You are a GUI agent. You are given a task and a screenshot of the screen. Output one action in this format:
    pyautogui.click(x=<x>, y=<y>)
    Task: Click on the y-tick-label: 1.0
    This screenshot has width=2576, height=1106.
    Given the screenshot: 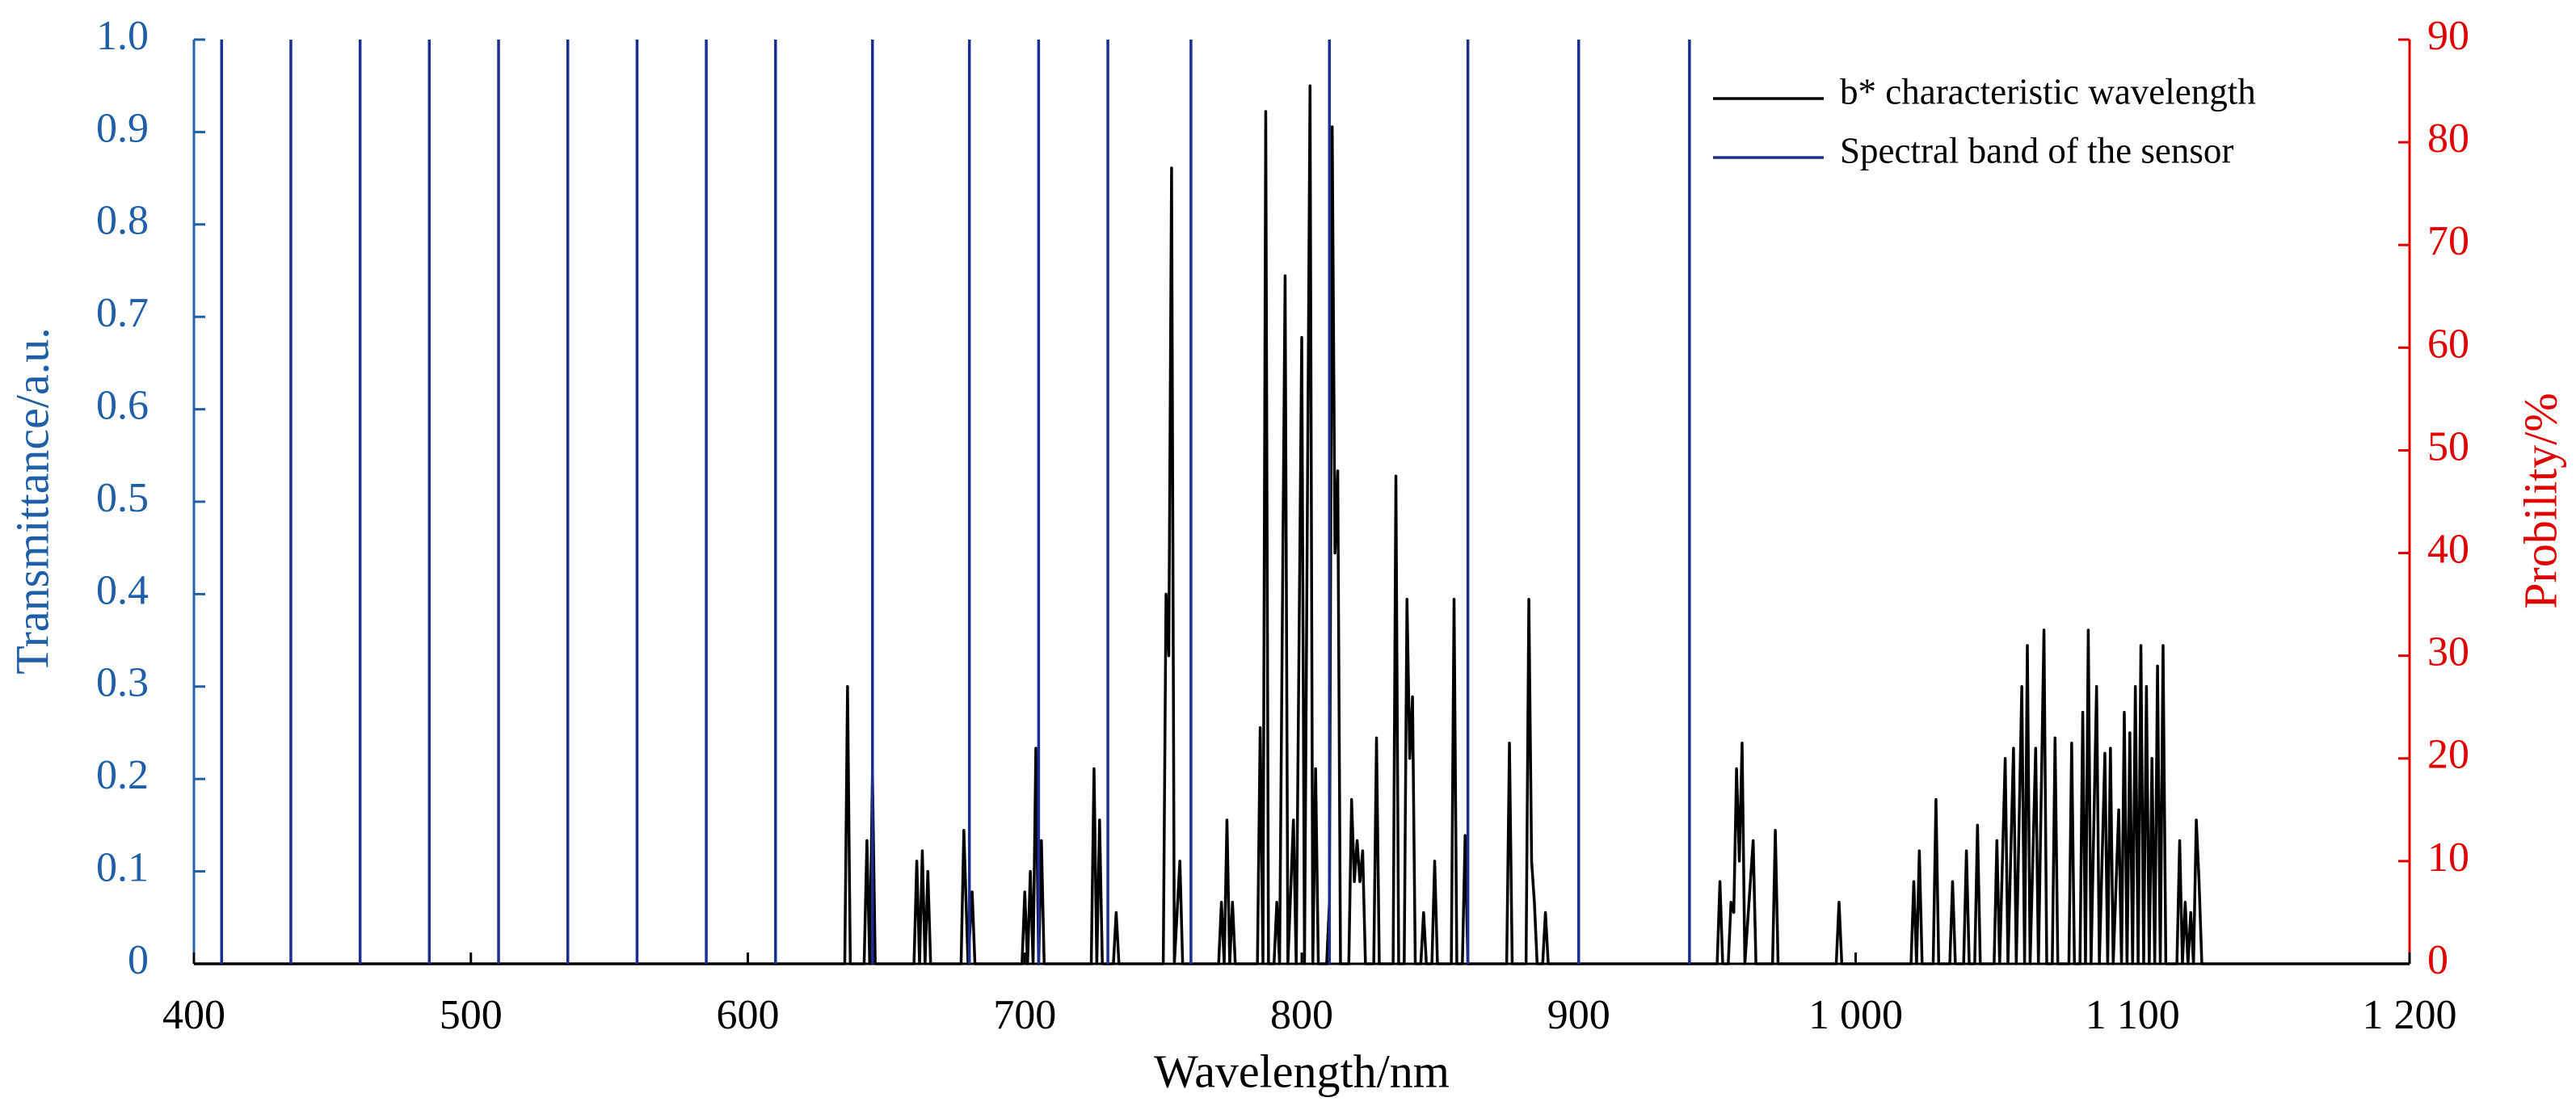 What is the action you would take?
    pyautogui.click(x=122, y=36)
    